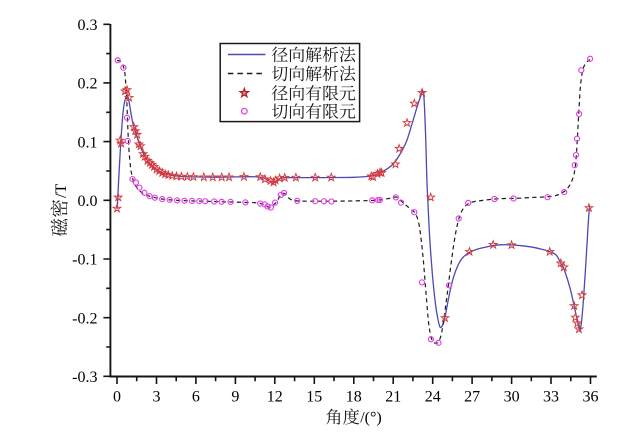  What do you see at coordinates (88, 142) in the screenshot?
I see `svg-text: 0.1` at bounding box center [88, 142].